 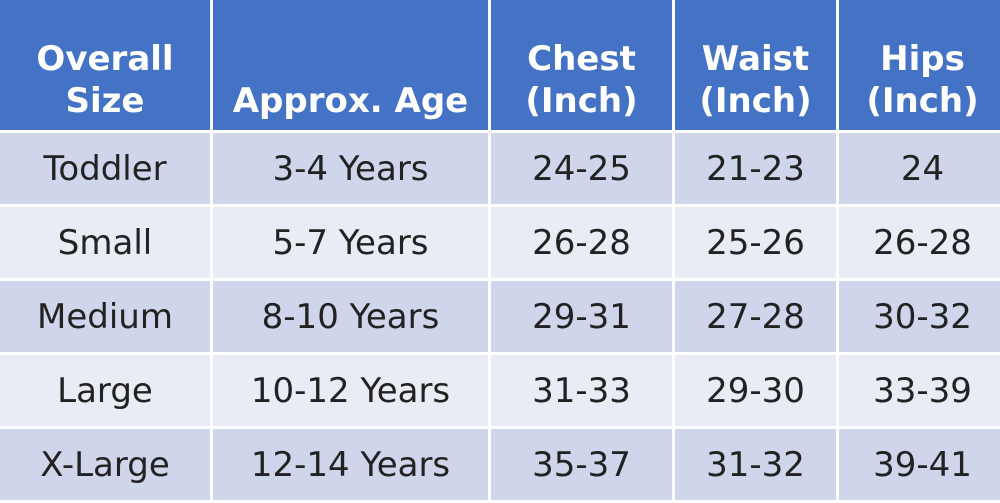 What do you see at coordinates (919, 316) in the screenshot?
I see `table-cell: 30-32` at bounding box center [919, 316].